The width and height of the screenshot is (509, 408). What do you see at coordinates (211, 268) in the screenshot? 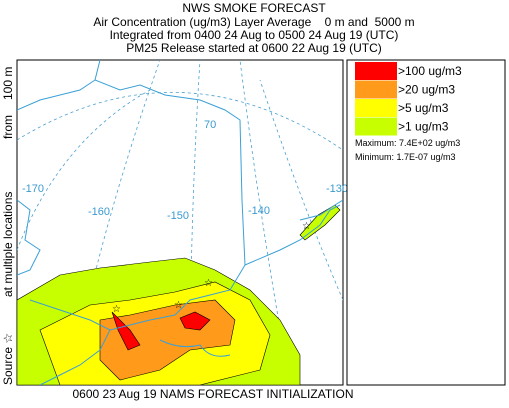
I see `source-markers: ☆ ☆ ☆ ☆` at bounding box center [211, 268].